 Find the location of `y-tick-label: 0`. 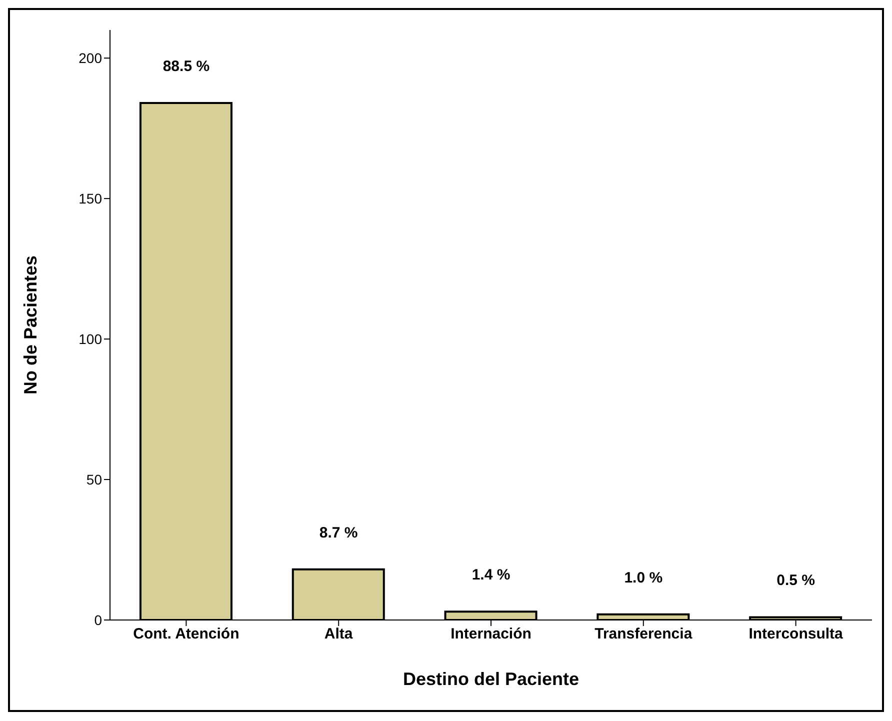

y-tick-label: 0 is located at coordinates (98, 620).